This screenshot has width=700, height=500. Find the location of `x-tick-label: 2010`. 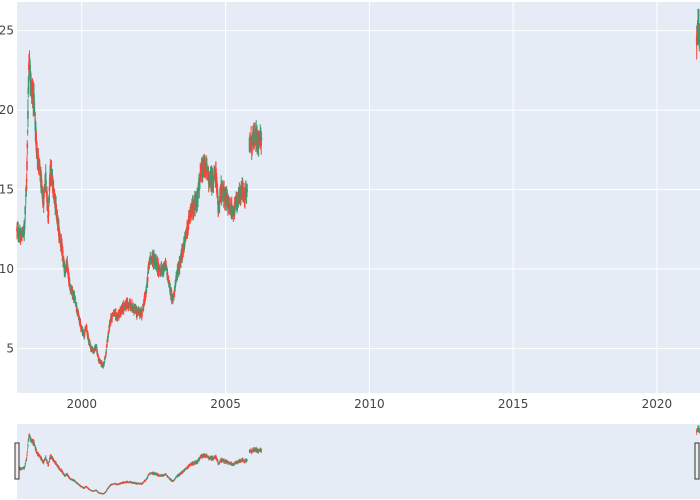

x-tick-label: 2010 is located at coordinates (369, 404).